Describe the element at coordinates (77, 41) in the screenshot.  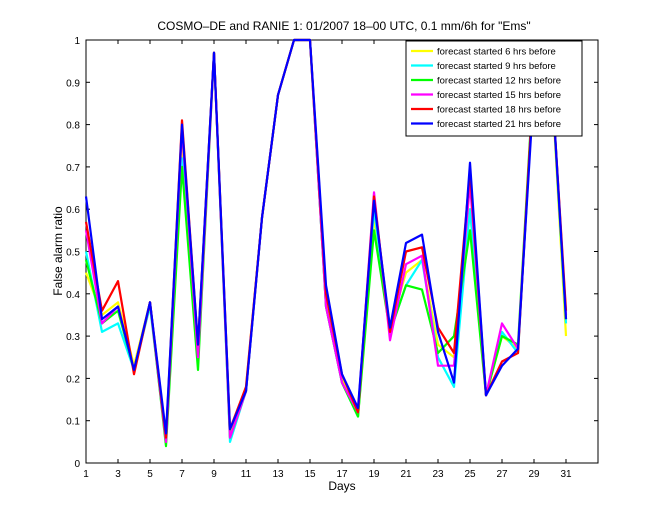
I see `y-tick-label: 1` at that location.